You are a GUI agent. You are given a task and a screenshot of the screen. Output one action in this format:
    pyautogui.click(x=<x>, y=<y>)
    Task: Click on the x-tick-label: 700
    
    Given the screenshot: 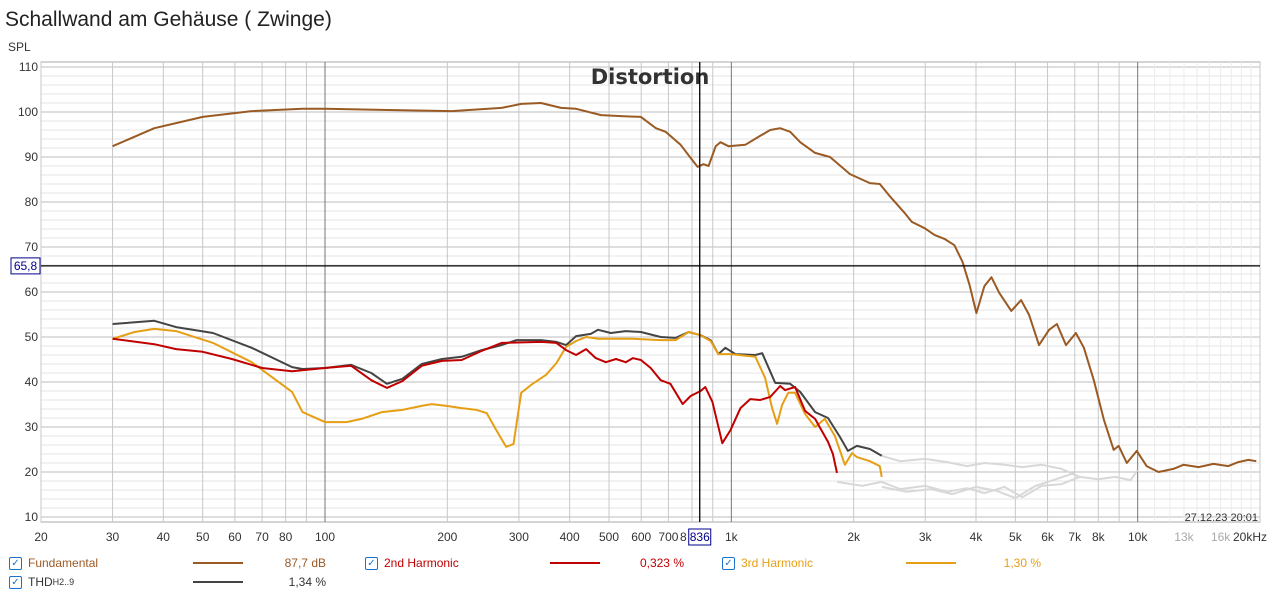 What is the action you would take?
    pyautogui.click(x=668, y=537)
    